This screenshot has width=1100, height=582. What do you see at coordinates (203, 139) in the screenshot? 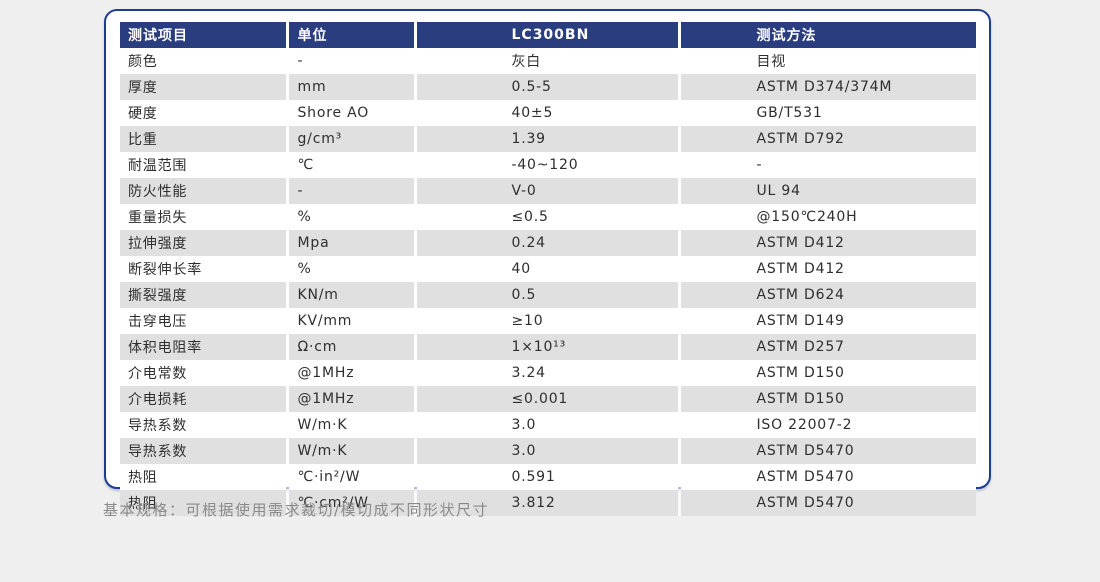
I see `table-cell: 比重` at bounding box center [203, 139].